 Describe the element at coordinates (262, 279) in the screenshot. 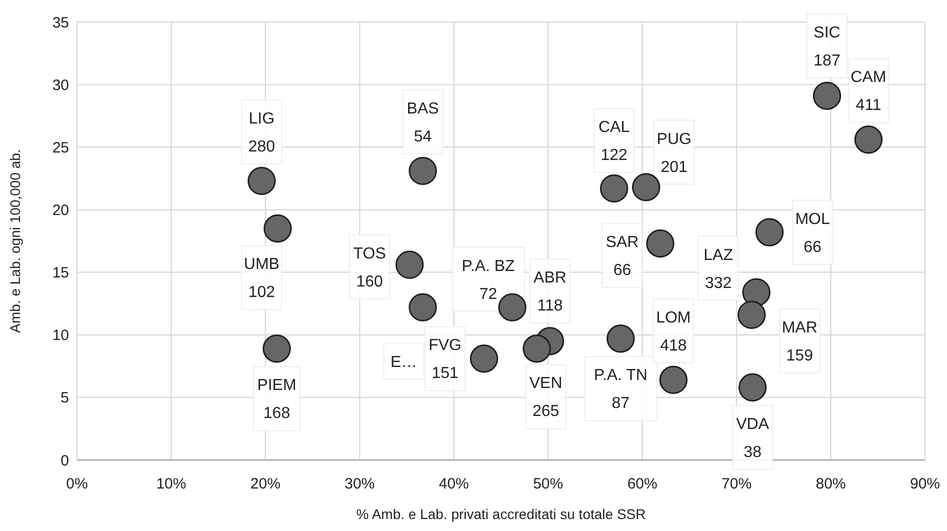

I see `data-label: UMB 102` at that location.